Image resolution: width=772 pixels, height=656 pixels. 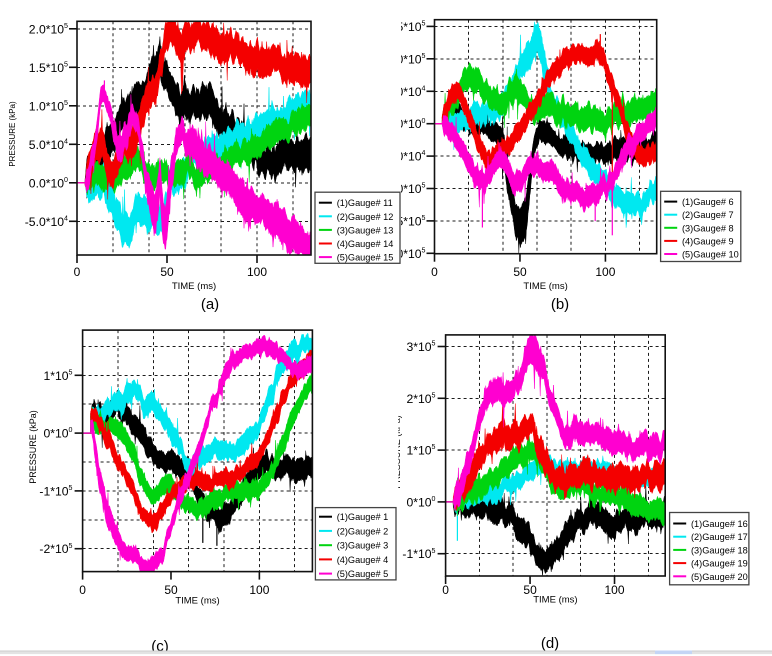 I want to click on svg-text: (5)Gauge# 15, so click(x=365, y=258).